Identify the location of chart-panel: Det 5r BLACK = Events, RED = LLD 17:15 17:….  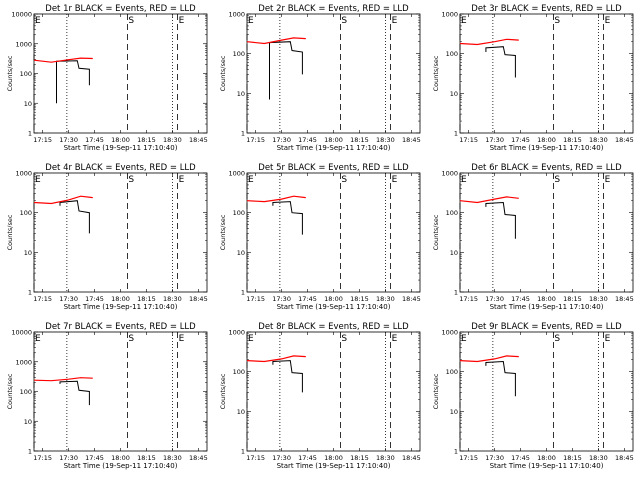
(320, 237).